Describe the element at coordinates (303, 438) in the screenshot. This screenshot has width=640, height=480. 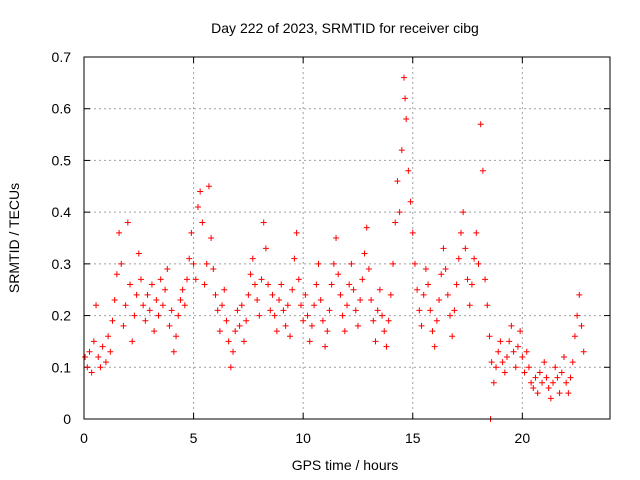
I see `x-tick-label: 10` at that location.